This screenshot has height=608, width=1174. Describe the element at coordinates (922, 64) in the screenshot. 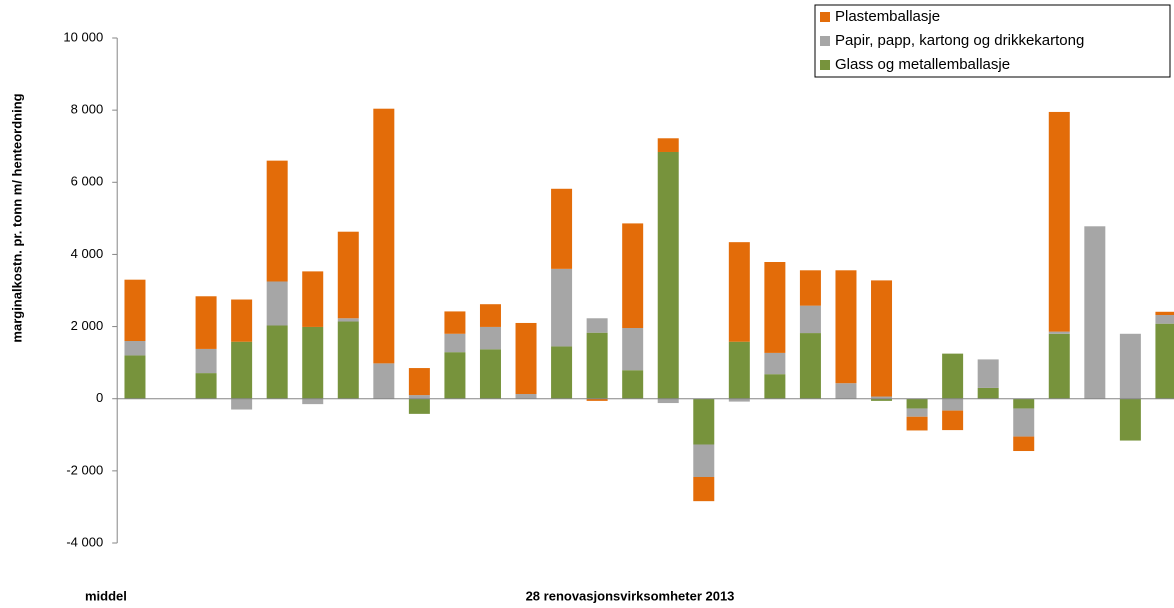

I see `legend-label: Glass og metallemballasje` at that location.